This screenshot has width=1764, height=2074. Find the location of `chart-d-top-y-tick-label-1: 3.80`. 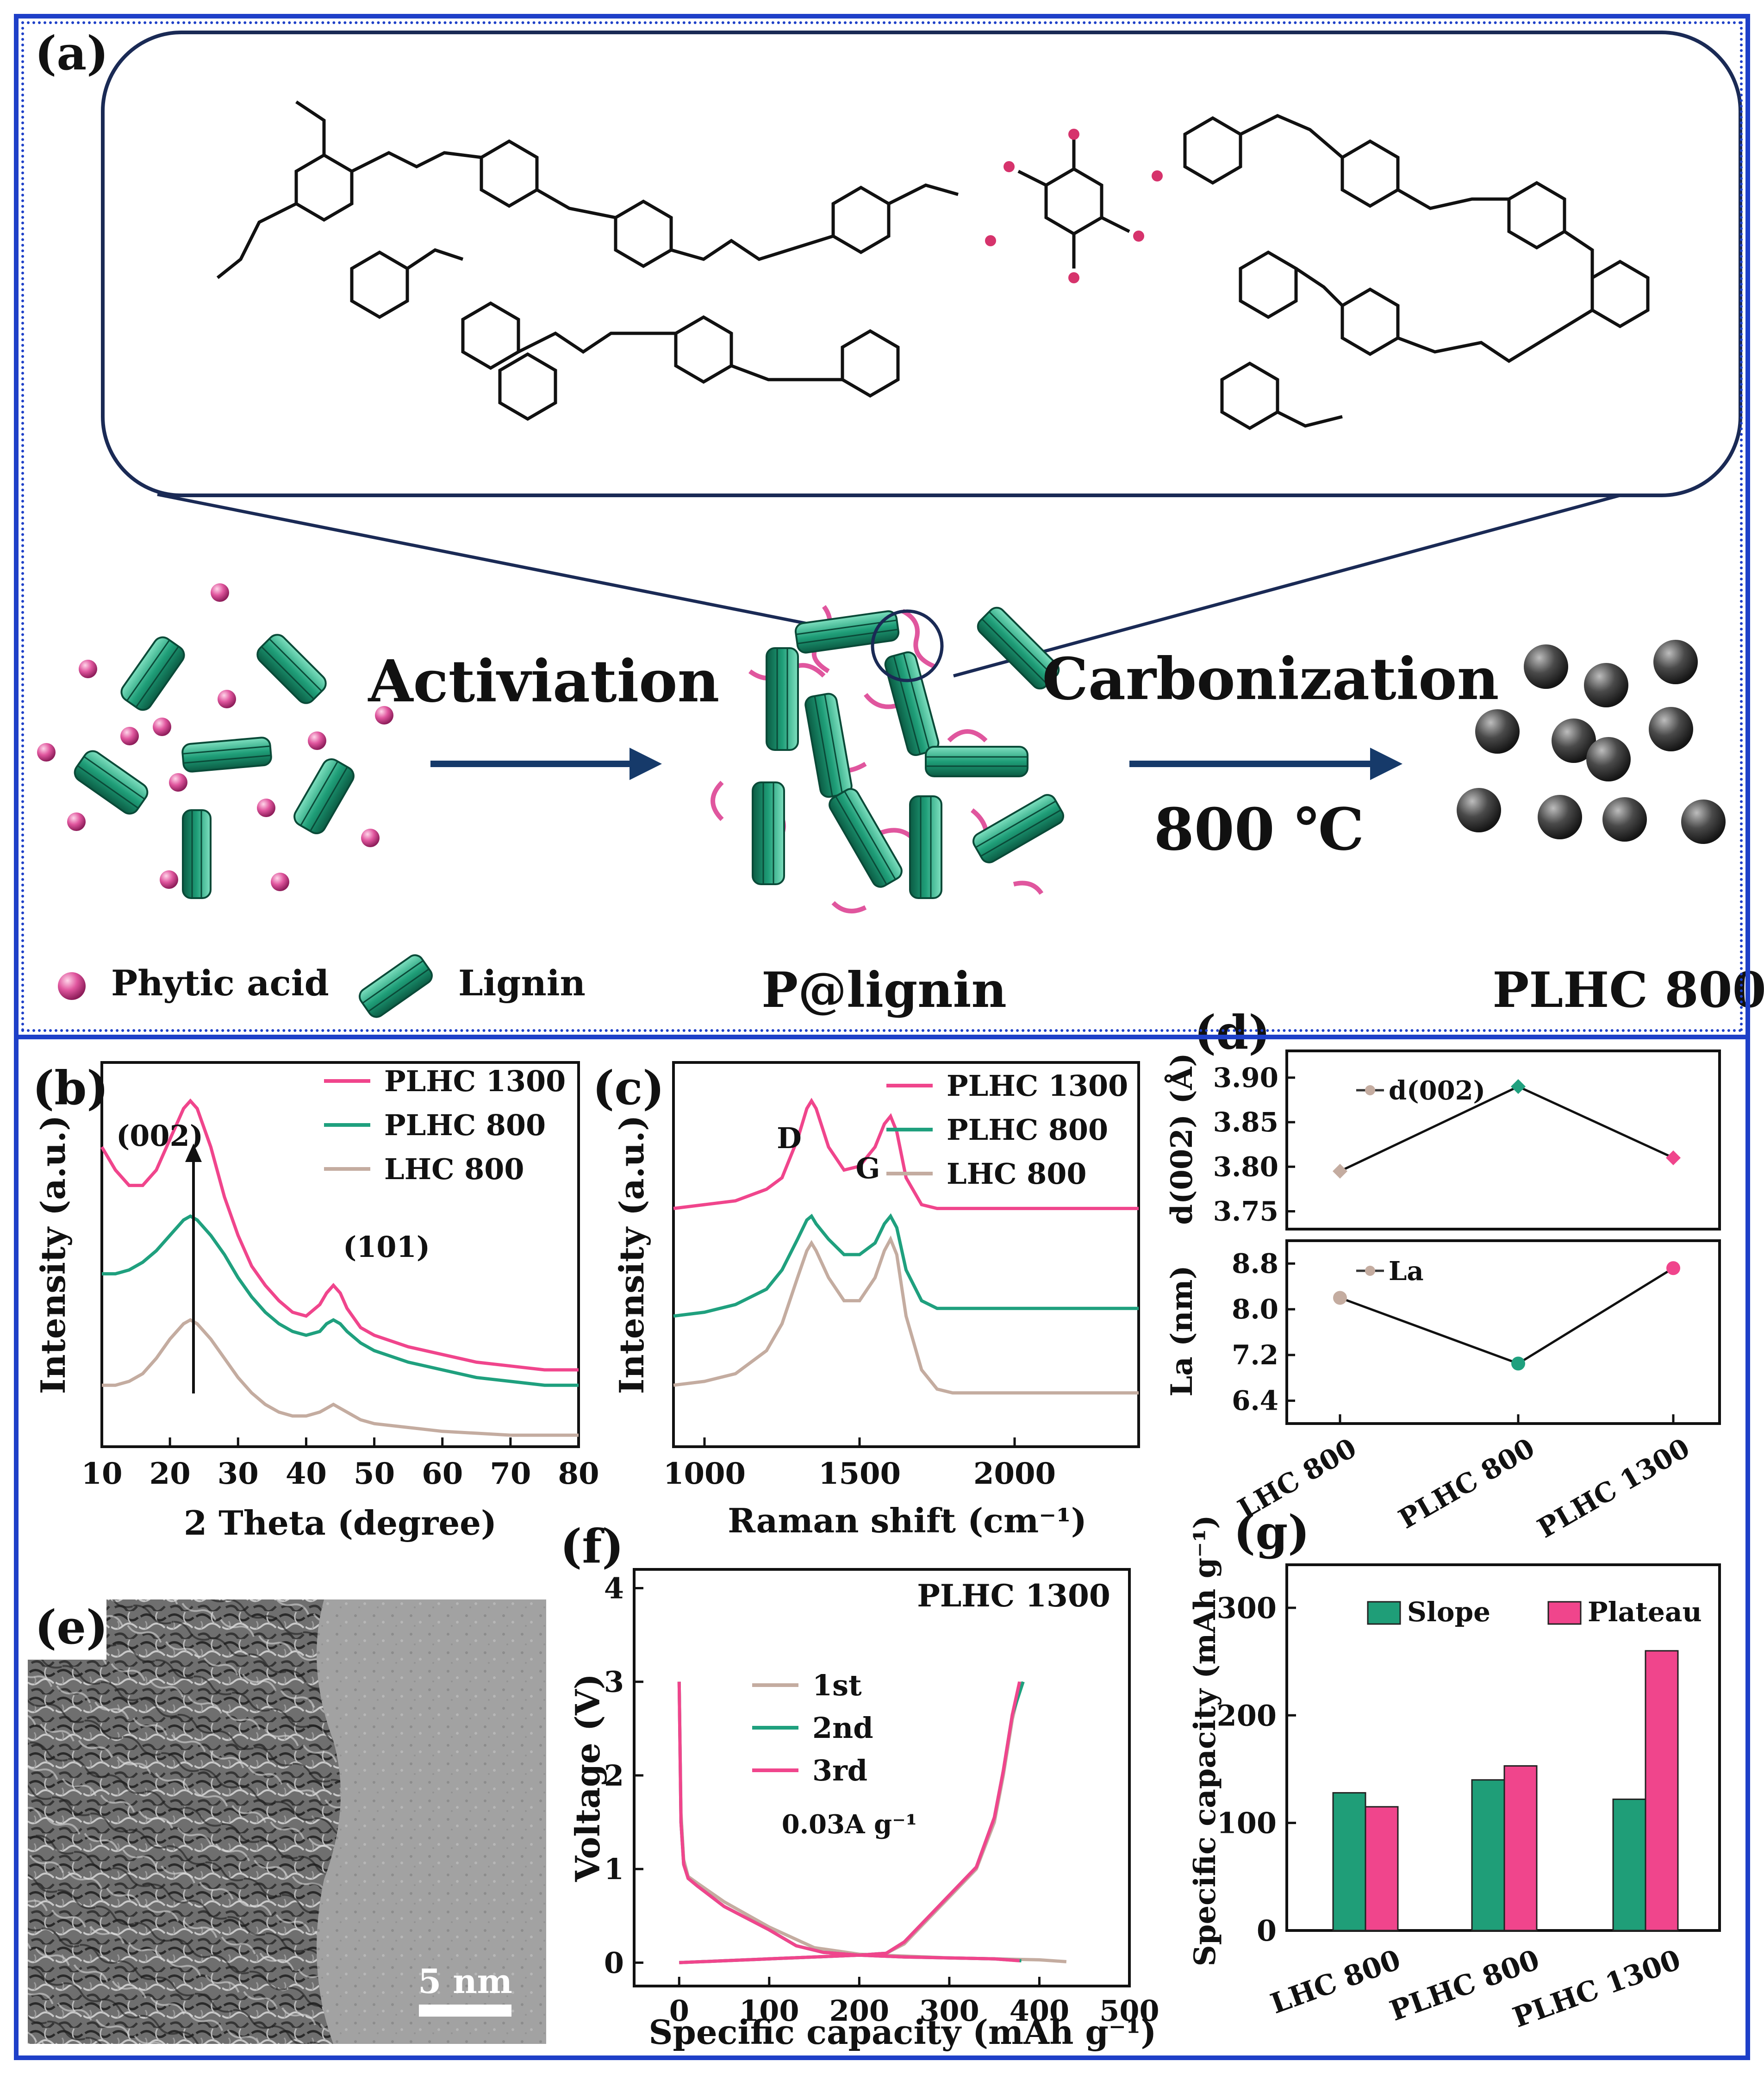

chart-d-top-y-tick-label-1: 3.80 is located at coordinates (1245, 1167).